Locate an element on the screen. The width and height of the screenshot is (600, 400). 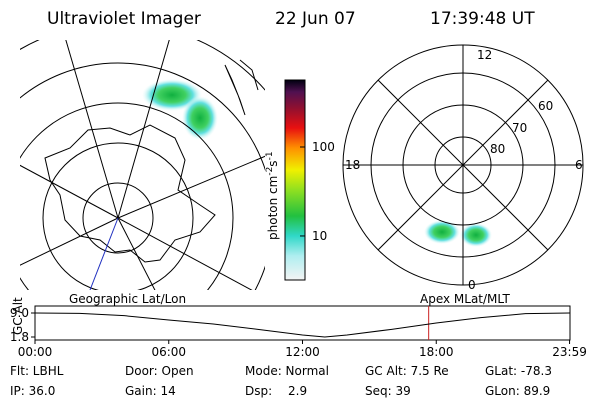
field: Flt: LBHL is located at coordinates (37, 371).